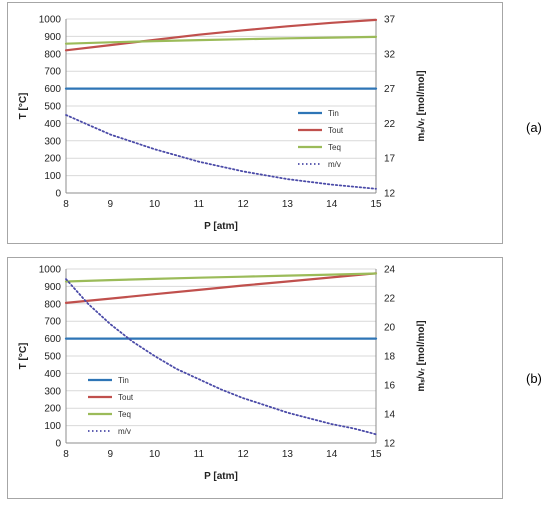 This screenshot has height=505, width=550. Describe the element at coordinates (52, 37) in the screenshot. I see `chart-a-ytick-label: 900` at that location.